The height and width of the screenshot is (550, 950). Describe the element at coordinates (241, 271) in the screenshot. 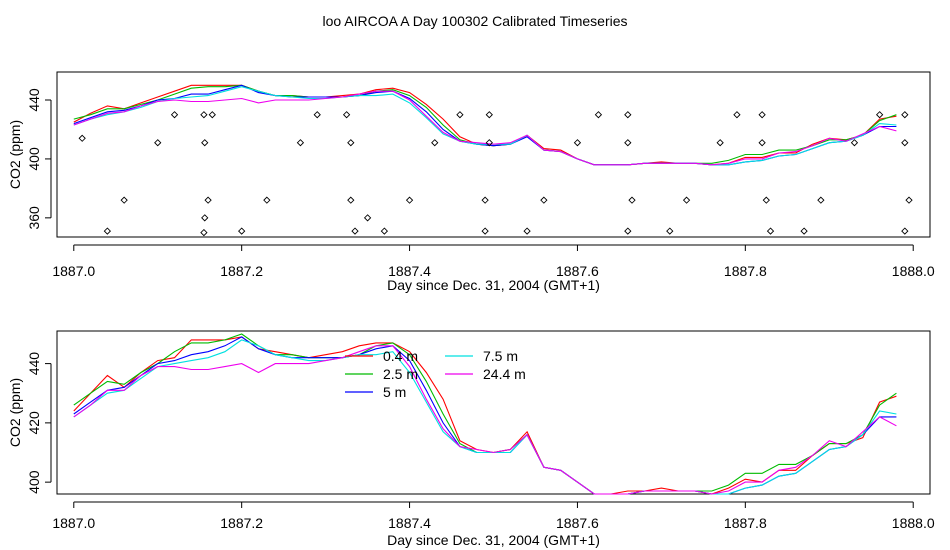

I see `panel-top-x-tick-label: 1887.2` at that location.